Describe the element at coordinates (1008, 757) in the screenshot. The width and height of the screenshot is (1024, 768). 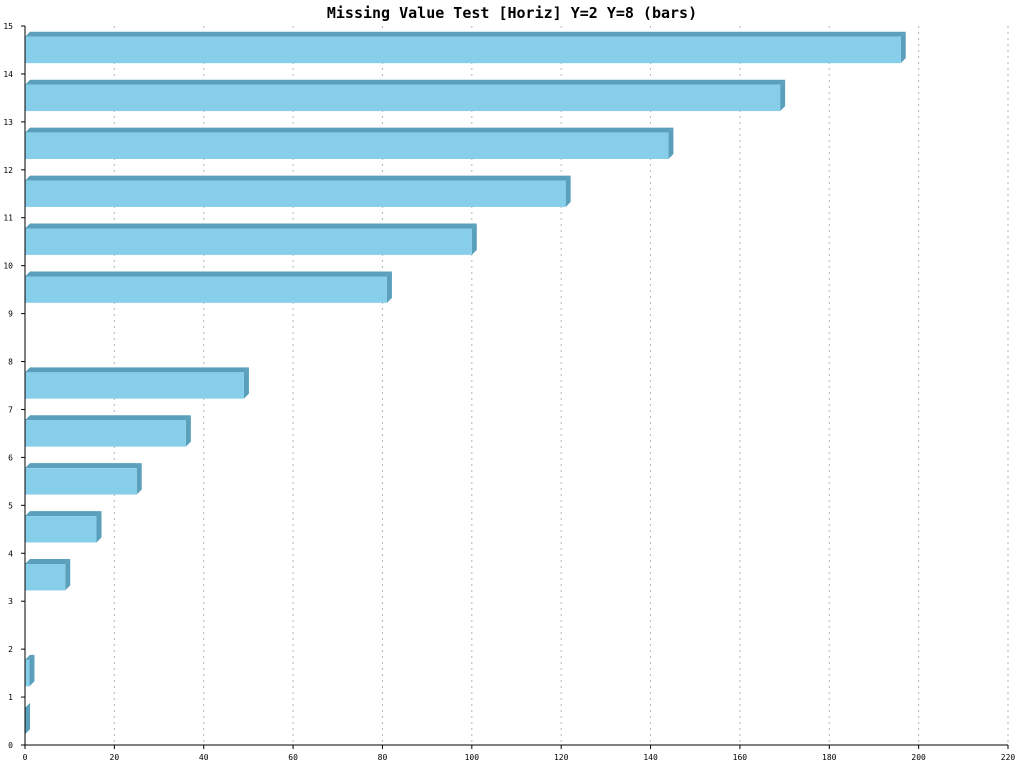
I see `x-tick-label: 220` at that location.